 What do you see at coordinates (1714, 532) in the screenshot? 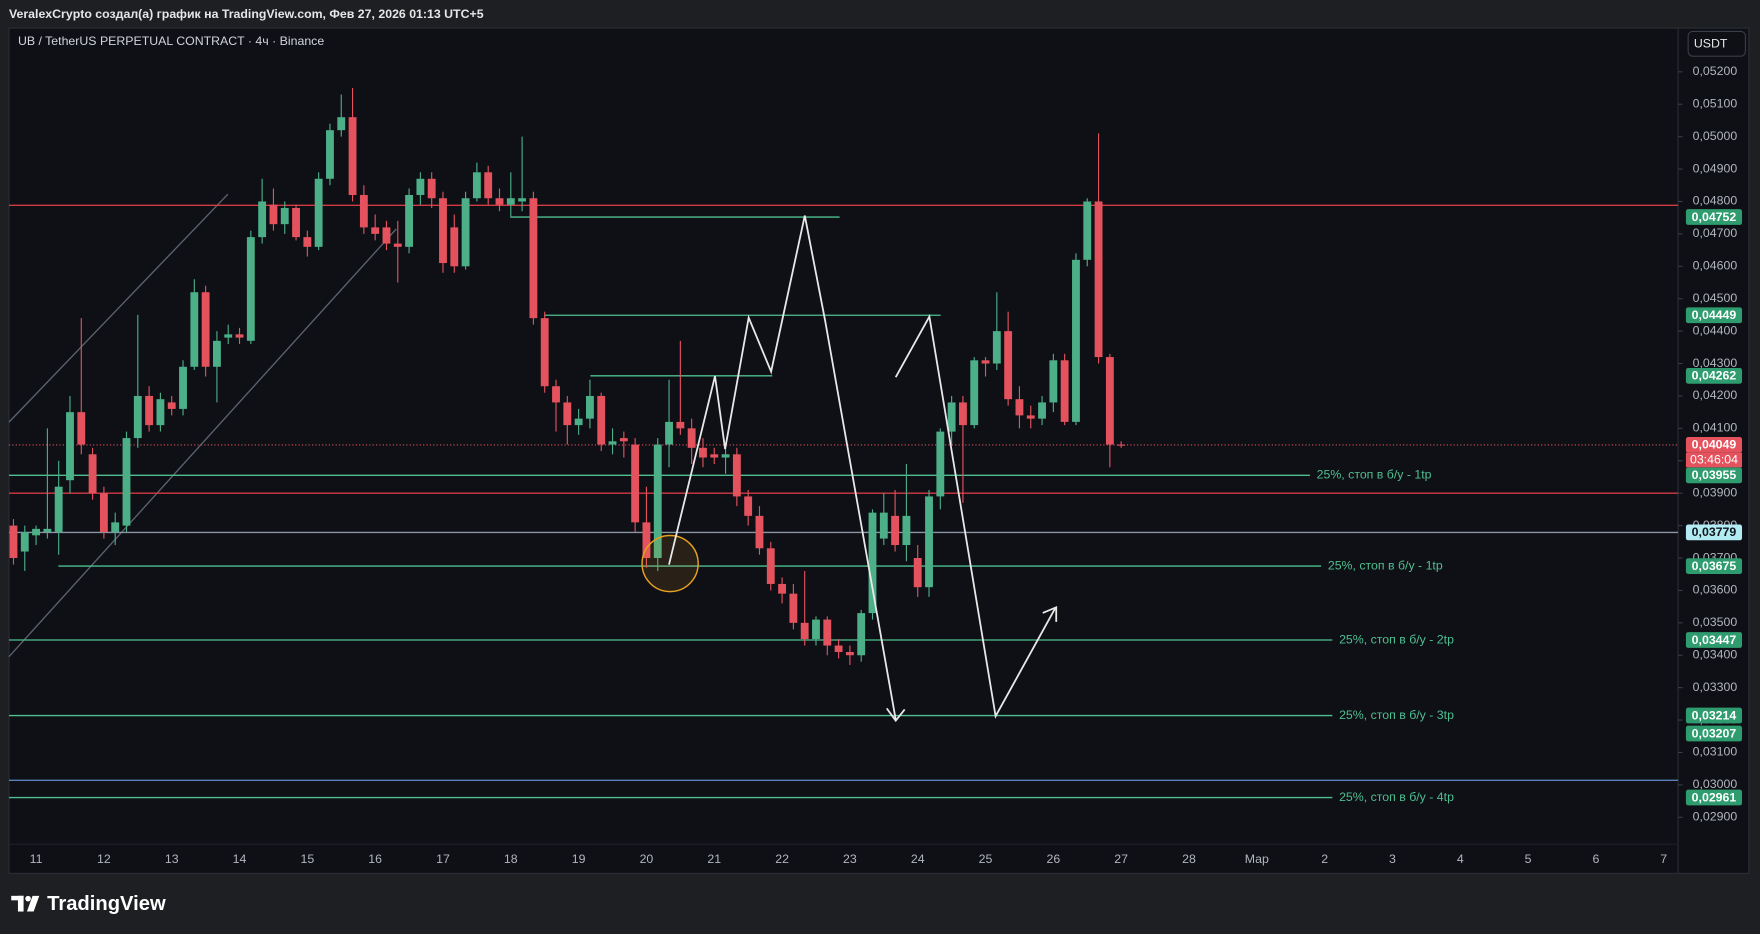
I see `price-badge-label: 0,03779` at bounding box center [1714, 532].